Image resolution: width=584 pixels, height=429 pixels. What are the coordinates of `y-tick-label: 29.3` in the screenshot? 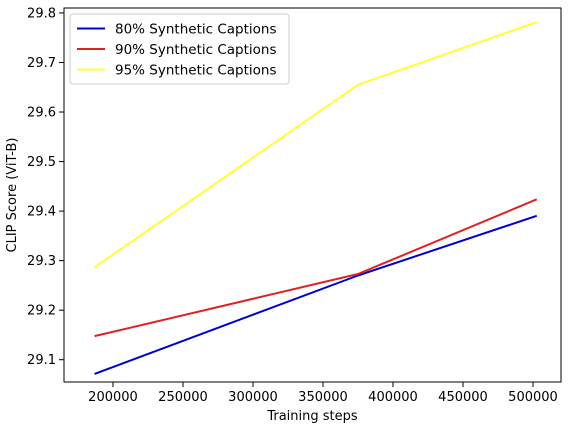 It's located at (41, 261).